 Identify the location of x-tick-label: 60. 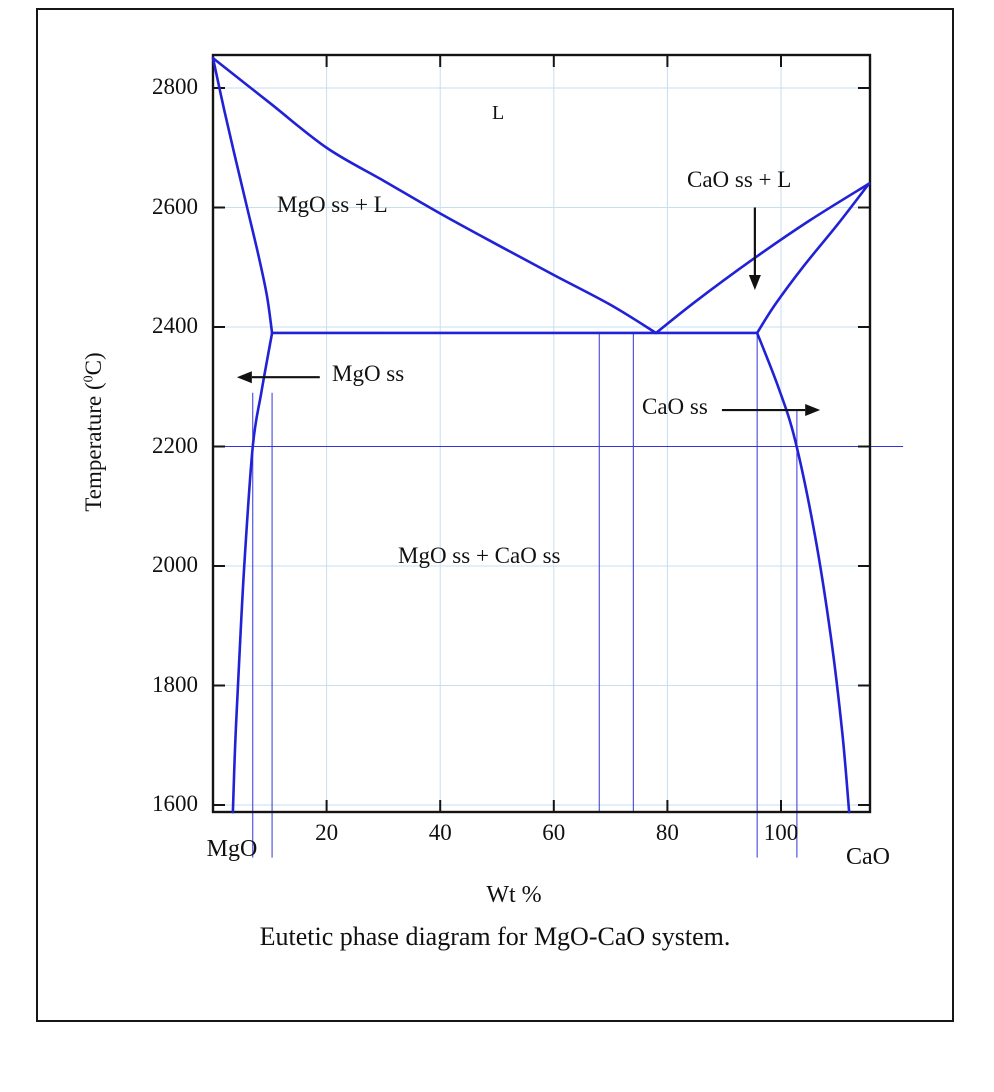
(554, 832).